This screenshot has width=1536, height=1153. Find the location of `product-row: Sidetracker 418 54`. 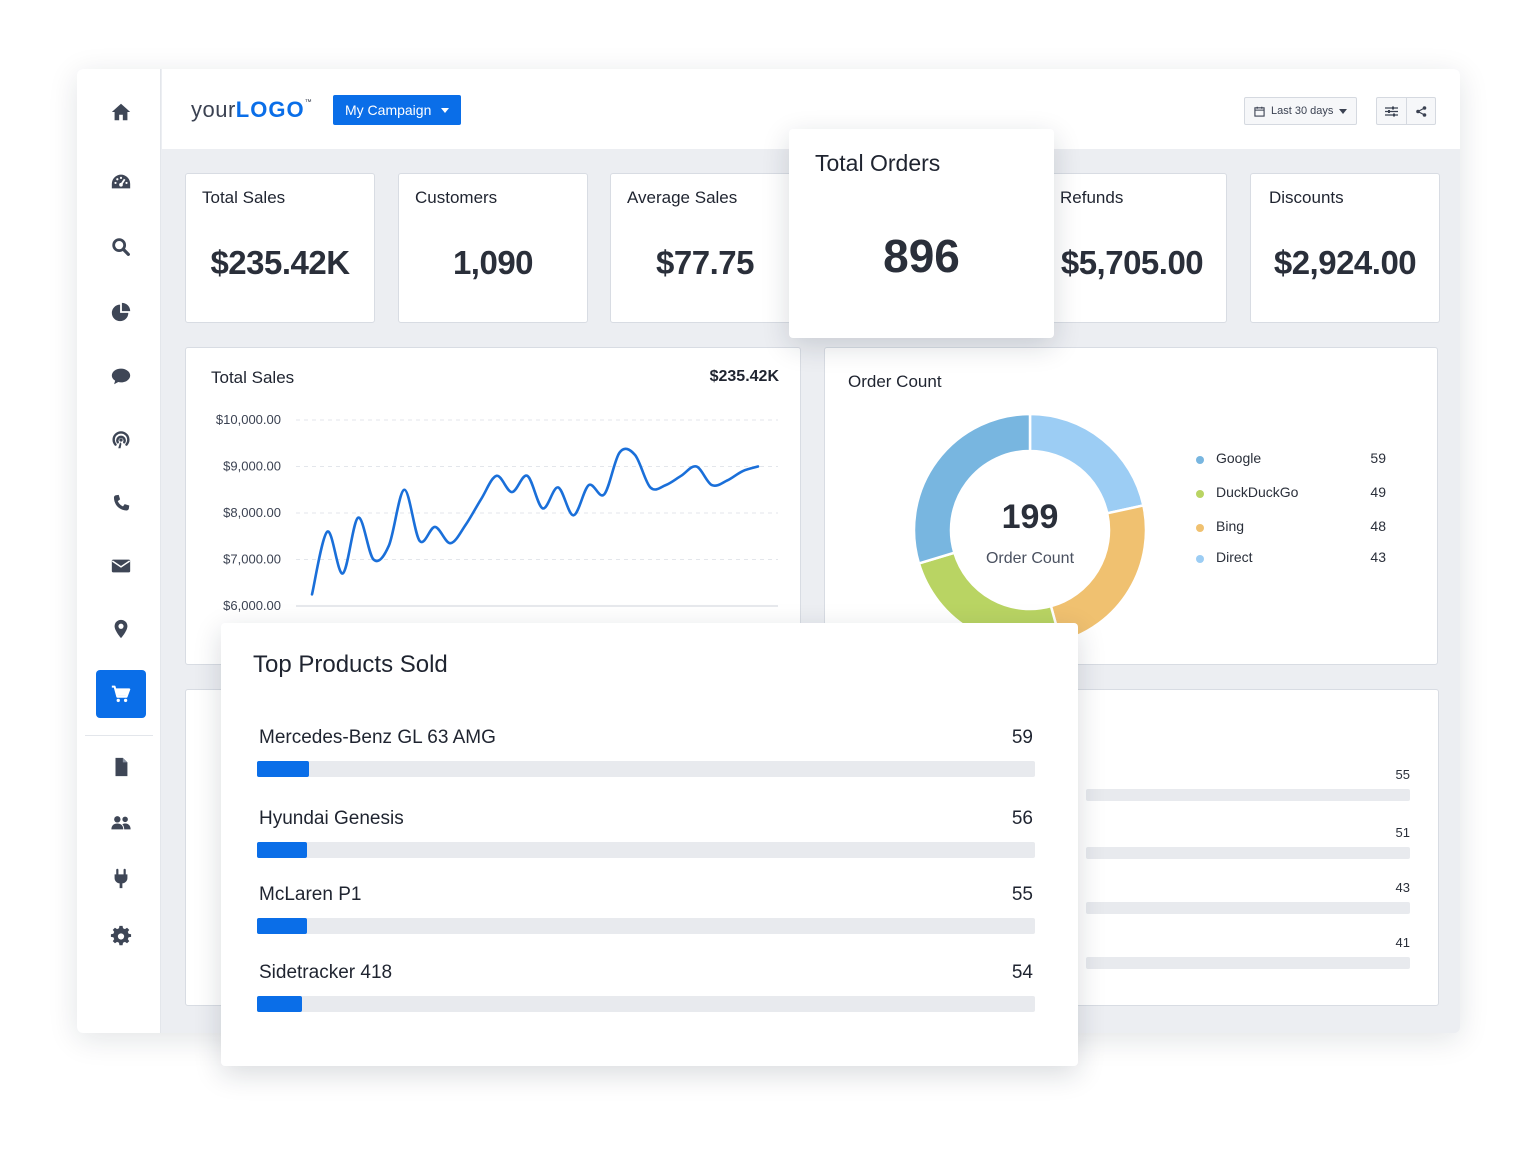

product-row: Sidetracker 418 54 is located at coordinates (646, 992).